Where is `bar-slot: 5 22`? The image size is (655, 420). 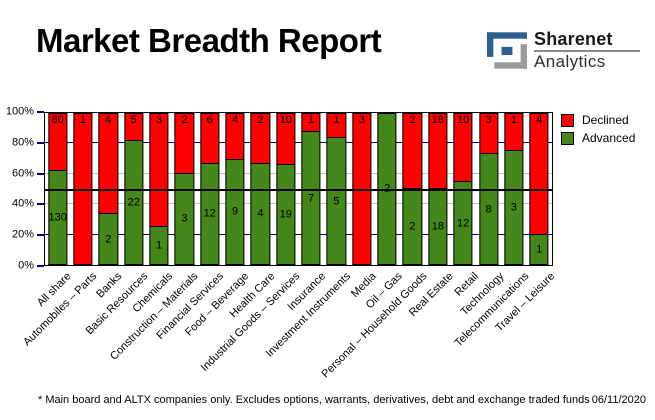 bar-slot: 5 22 is located at coordinates (133, 189).